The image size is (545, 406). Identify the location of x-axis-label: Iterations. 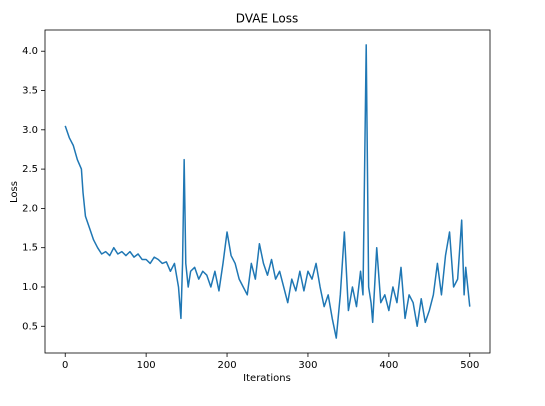
(267, 378).